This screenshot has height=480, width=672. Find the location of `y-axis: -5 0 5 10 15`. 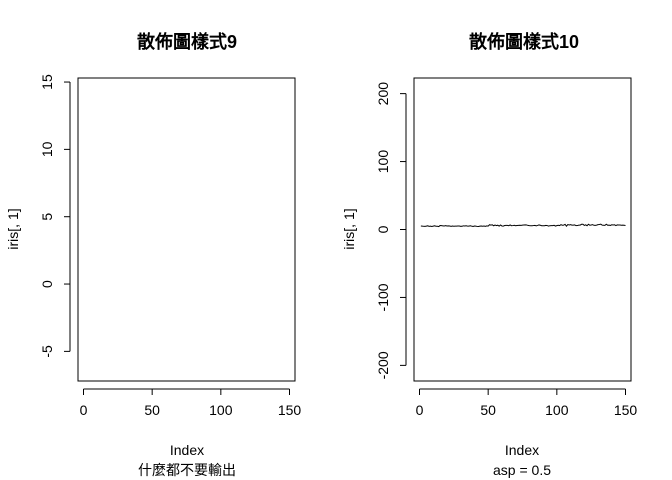

y-axis: -5 0 5 10 15 is located at coordinates (55, 216).